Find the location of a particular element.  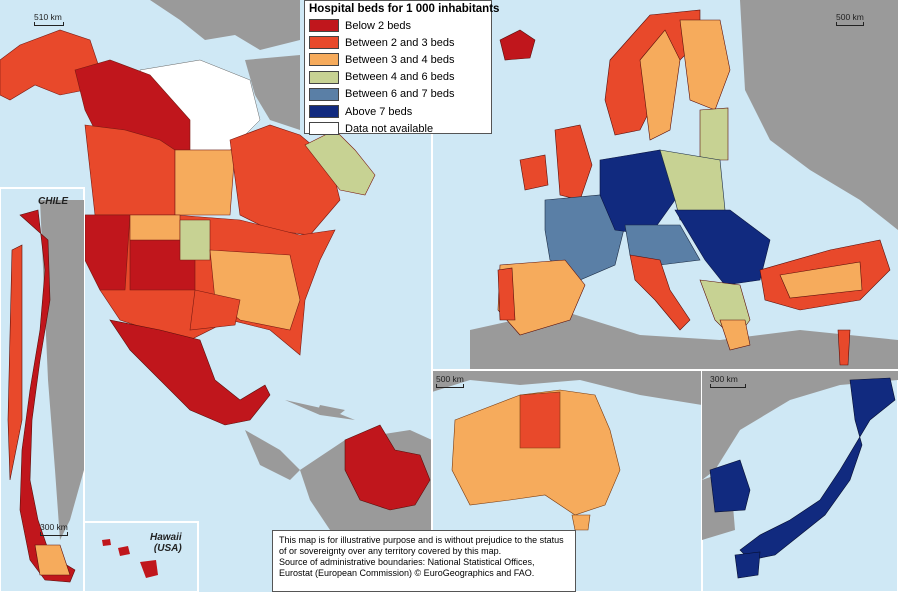

hawaii-label-line2: (USA) is located at coordinates (167, 548).